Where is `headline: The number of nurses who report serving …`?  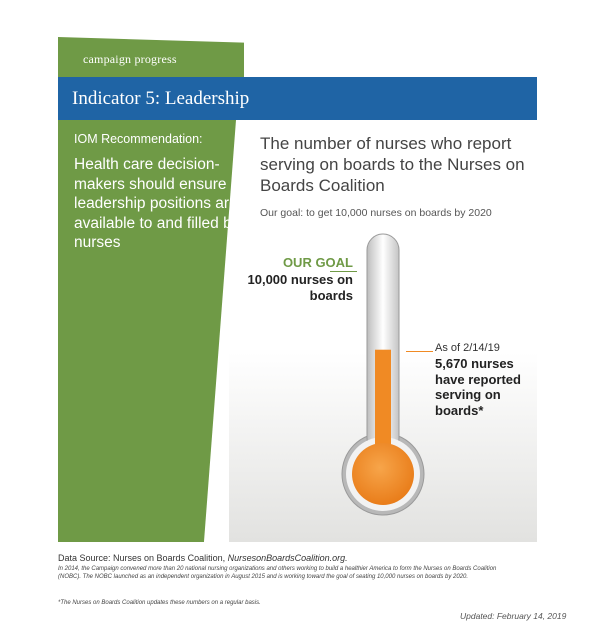
headline: The number of nurses who report serving … is located at coordinates (392, 164).